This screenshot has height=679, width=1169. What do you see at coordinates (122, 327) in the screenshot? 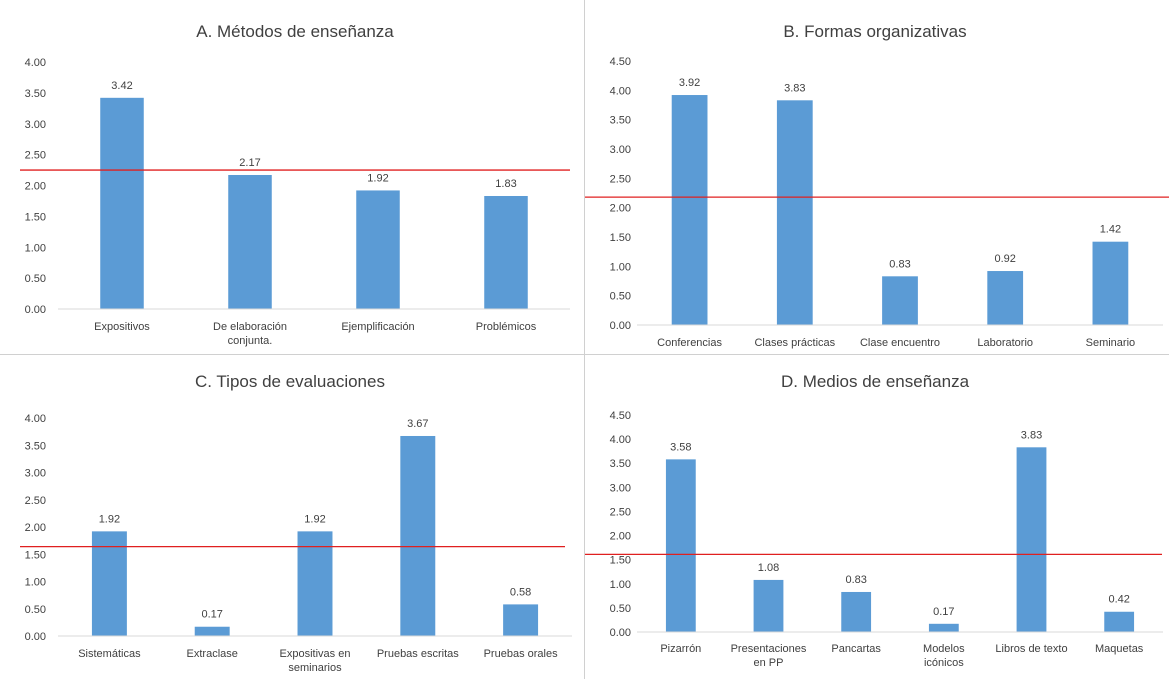
I see `category-label: Expositivos` at bounding box center [122, 327].